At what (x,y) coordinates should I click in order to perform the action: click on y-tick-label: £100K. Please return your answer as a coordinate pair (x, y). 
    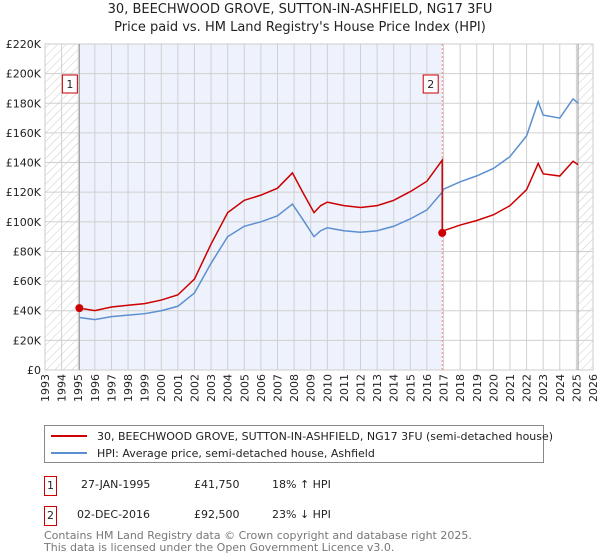
    Looking at the image, I should click on (24, 222).